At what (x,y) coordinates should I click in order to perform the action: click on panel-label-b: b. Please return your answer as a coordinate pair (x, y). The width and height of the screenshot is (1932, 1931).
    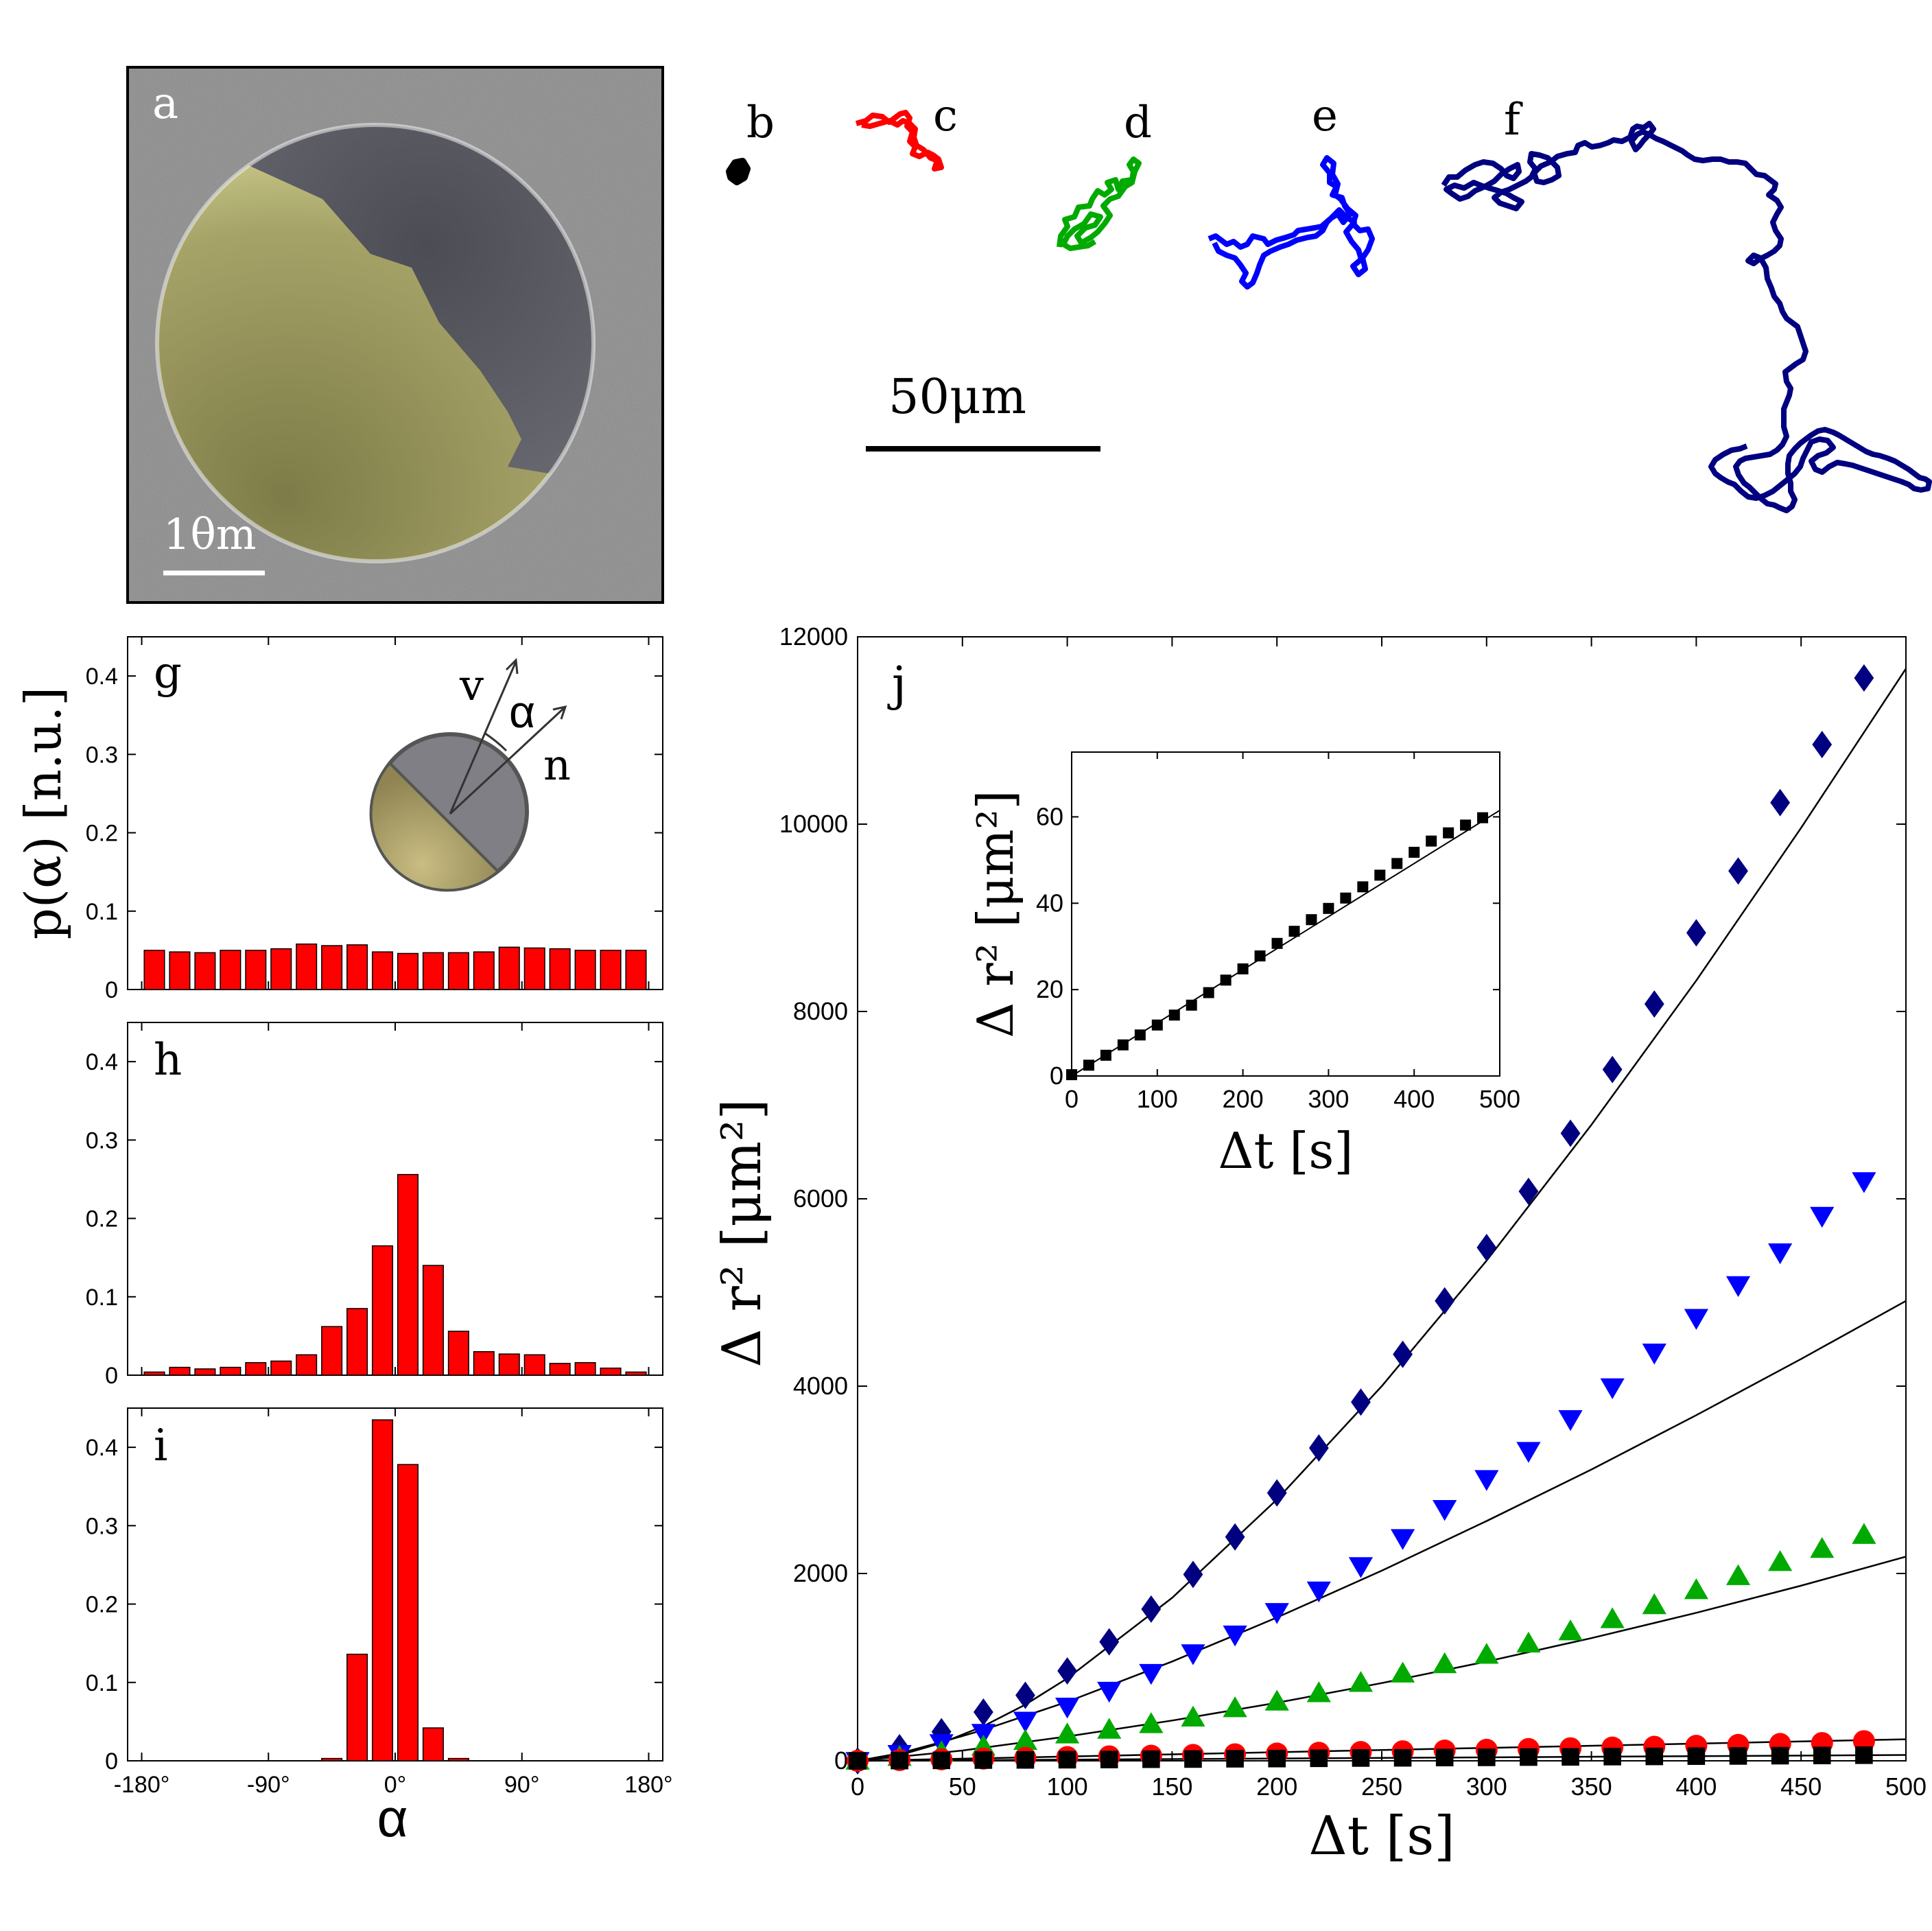
    Looking at the image, I should click on (760, 122).